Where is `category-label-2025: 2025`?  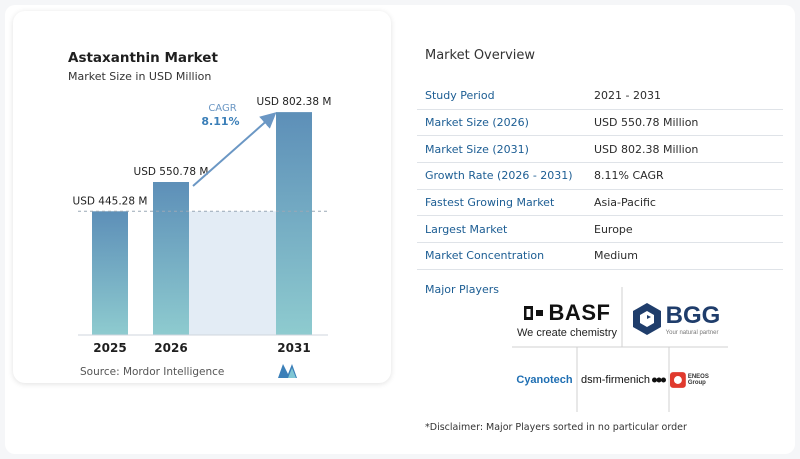
category-label-2025: 2025 is located at coordinates (109, 348).